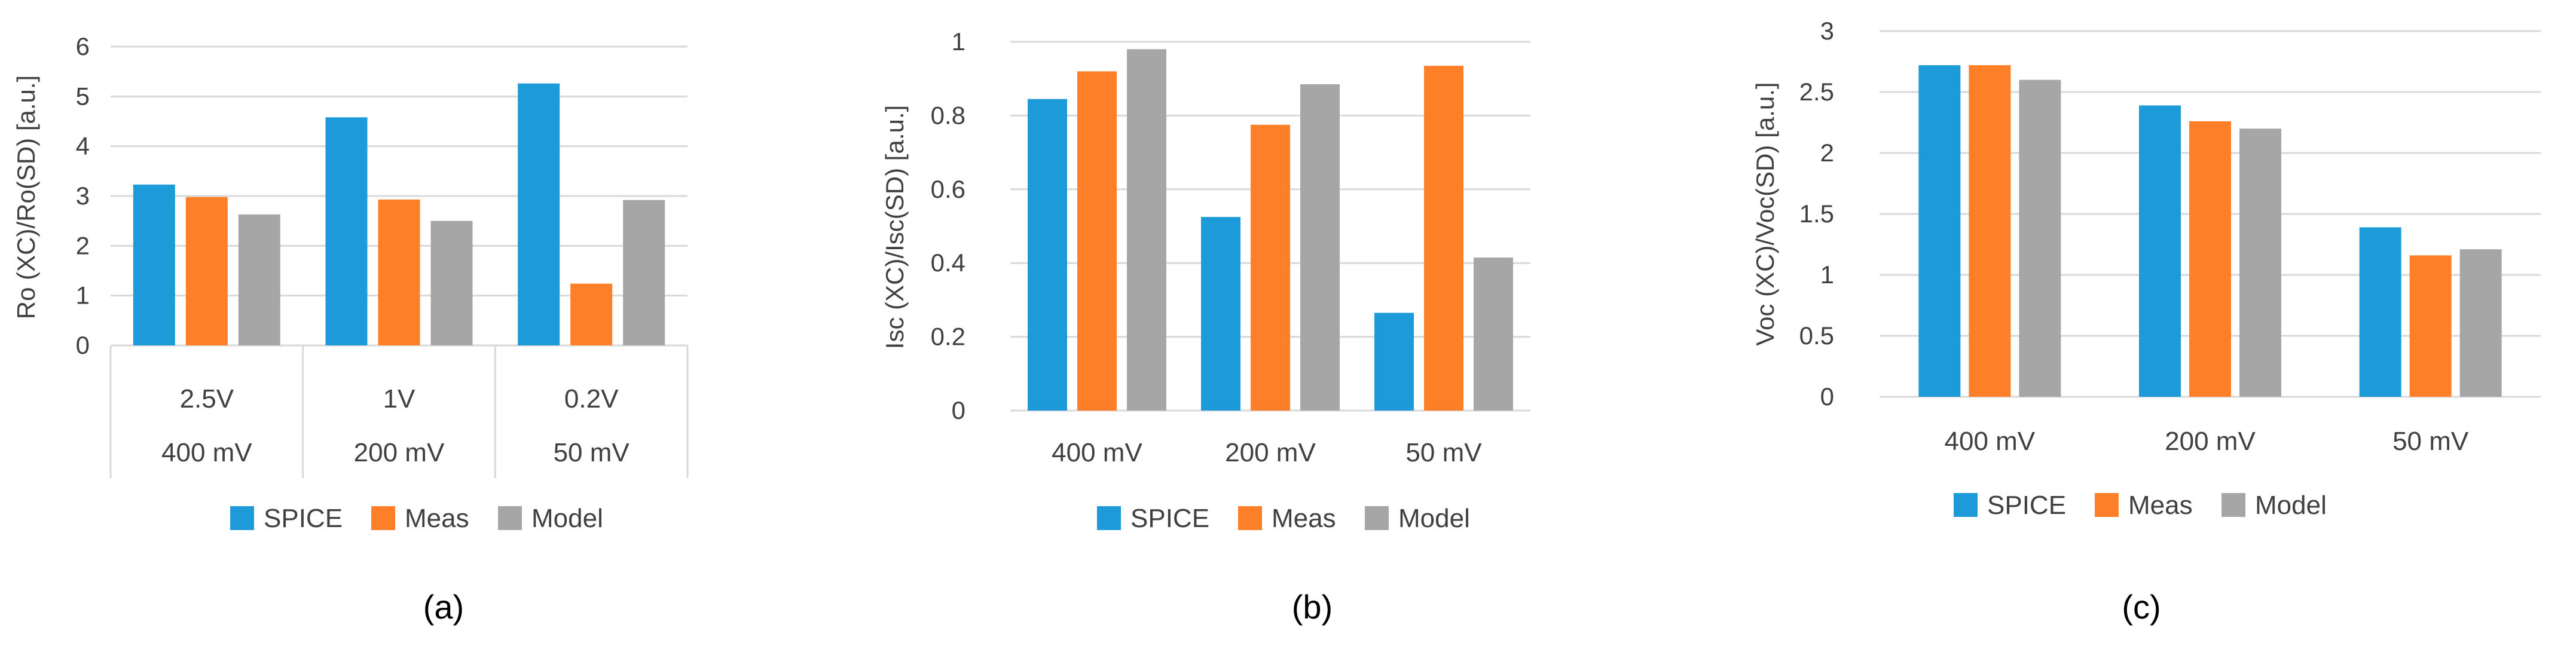  What do you see at coordinates (207, 399) in the screenshot?
I see `category-label: 2.5V` at bounding box center [207, 399].